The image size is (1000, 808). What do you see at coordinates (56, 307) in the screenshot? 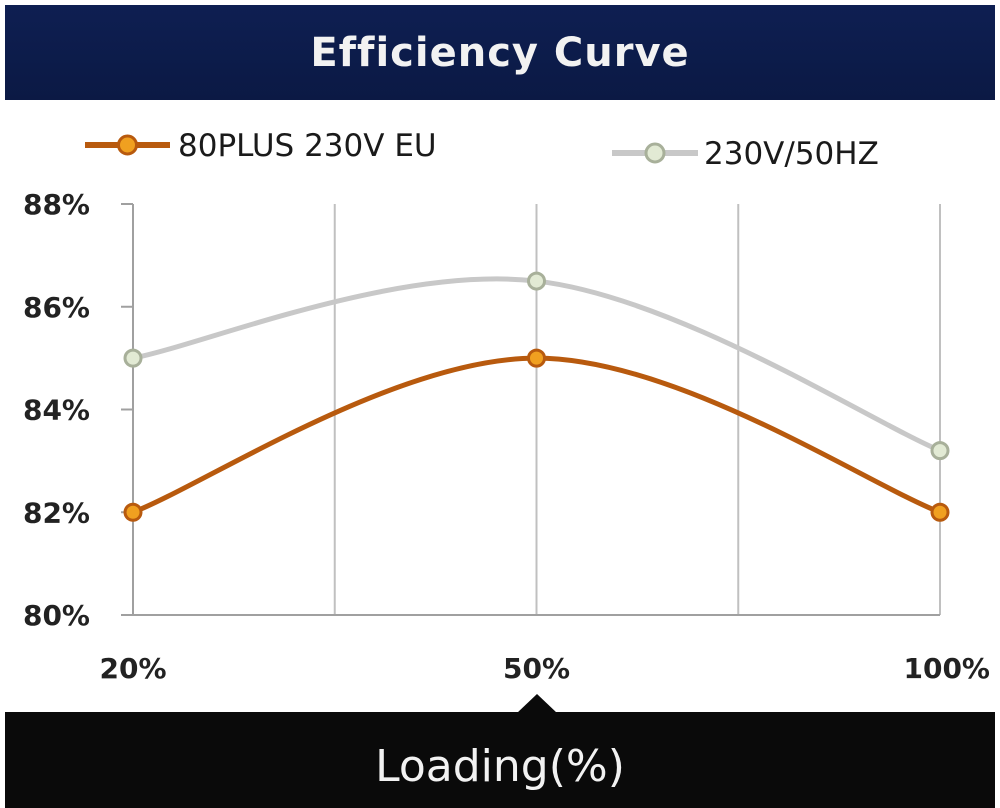
I see `y-tick-label: 86%` at bounding box center [56, 307].